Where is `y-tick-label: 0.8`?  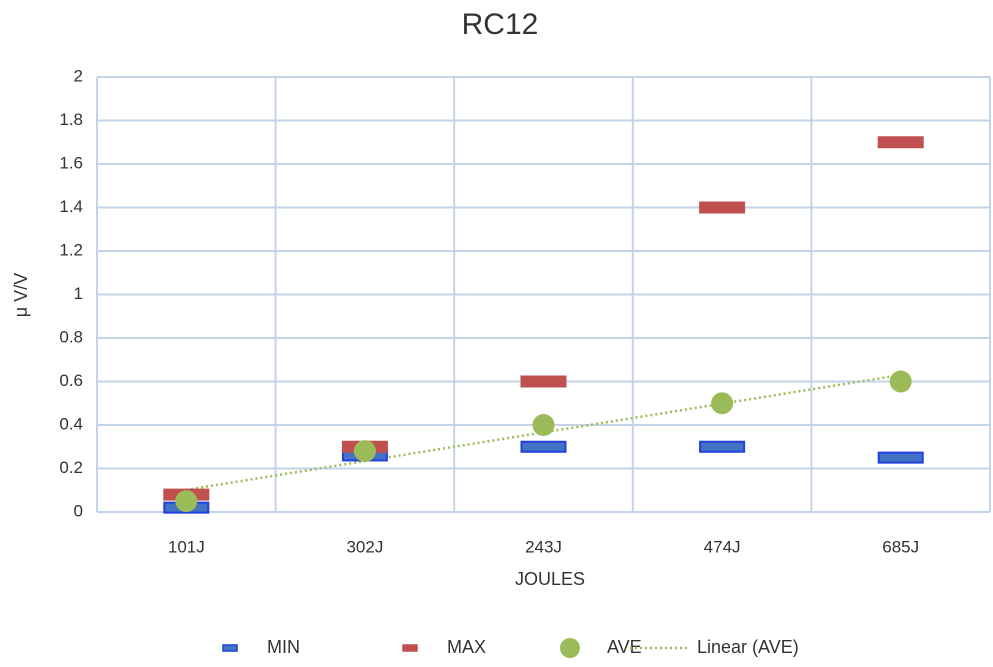
y-tick-label: 0.8 is located at coordinates (71, 336).